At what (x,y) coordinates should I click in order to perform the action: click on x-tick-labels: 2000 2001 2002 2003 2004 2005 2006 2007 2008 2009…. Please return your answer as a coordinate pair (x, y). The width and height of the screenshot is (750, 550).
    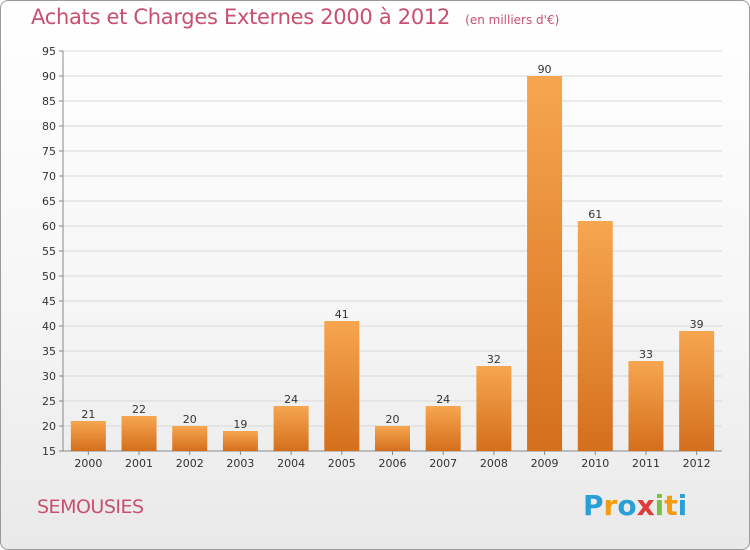
    Looking at the image, I should click on (392, 463).